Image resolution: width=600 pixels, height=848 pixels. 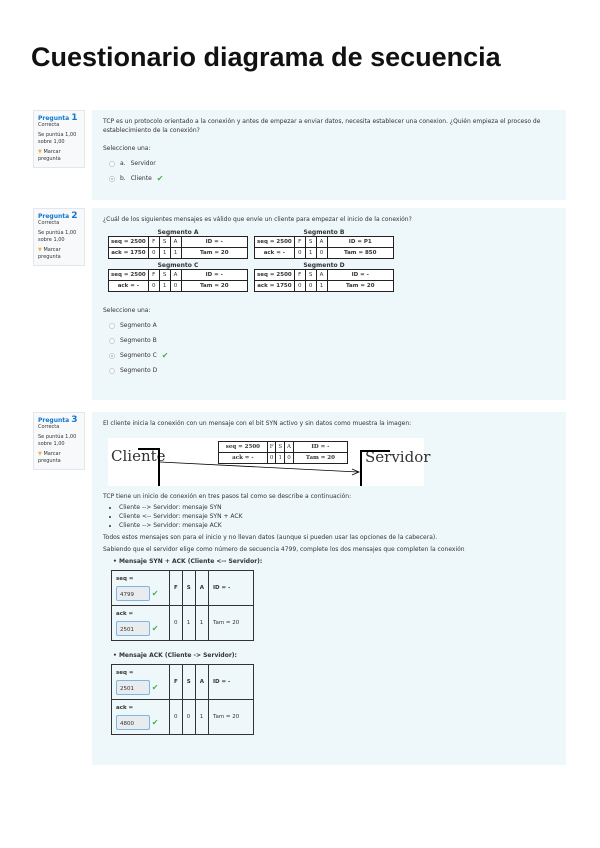 What do you see at coordinates (143, 163) in the screenshot?
I see `option-label: Servidor` at bounding box center [143, 163].